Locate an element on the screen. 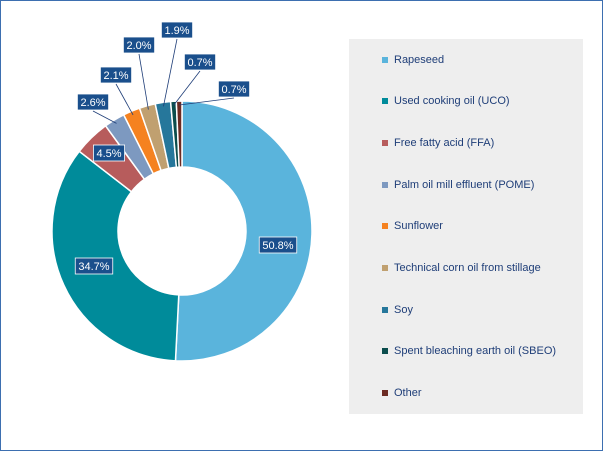 The width and height of the screenshot is (603, 451). legend-label: Technical corn oil from stillage is located at coordinates (467, 268).